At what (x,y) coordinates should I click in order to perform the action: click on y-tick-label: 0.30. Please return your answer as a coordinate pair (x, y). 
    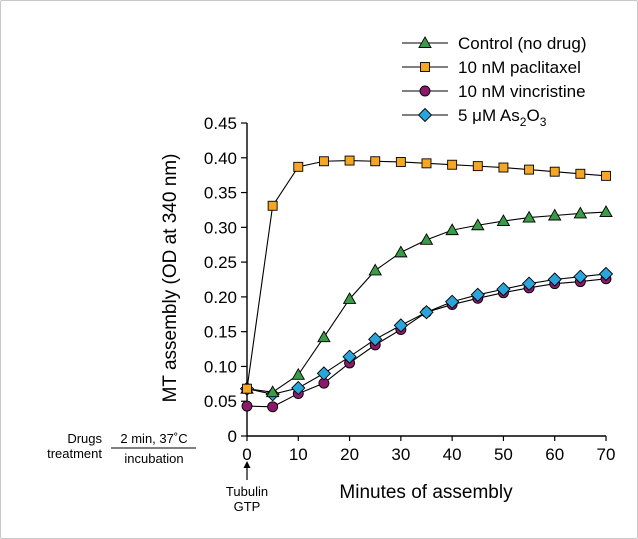
    Looking at the image, I should click on (220, 227).